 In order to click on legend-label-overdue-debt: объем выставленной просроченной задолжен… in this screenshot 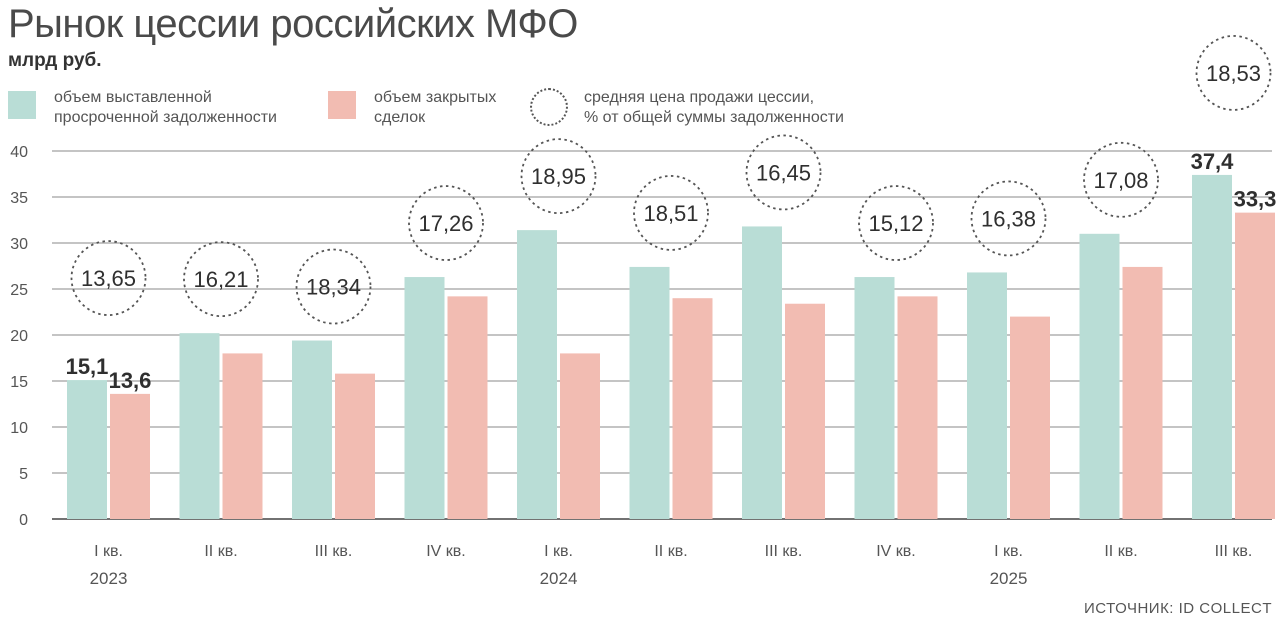, I will do `click(165, 107)`.